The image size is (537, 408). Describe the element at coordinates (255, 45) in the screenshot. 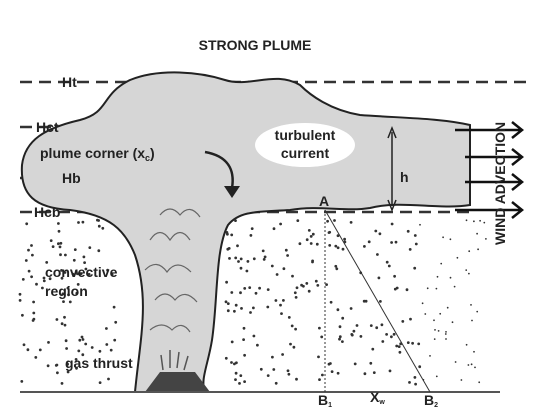

I see `title: STRONG PLUME` at that location.